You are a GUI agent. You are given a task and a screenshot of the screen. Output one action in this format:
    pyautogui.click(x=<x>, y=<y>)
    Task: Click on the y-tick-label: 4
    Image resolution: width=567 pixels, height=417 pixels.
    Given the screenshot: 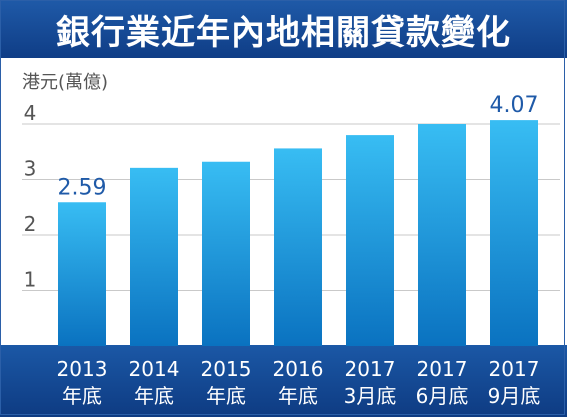 What is the action you would take?
    pyautogui.click(x=30, y=113)
    